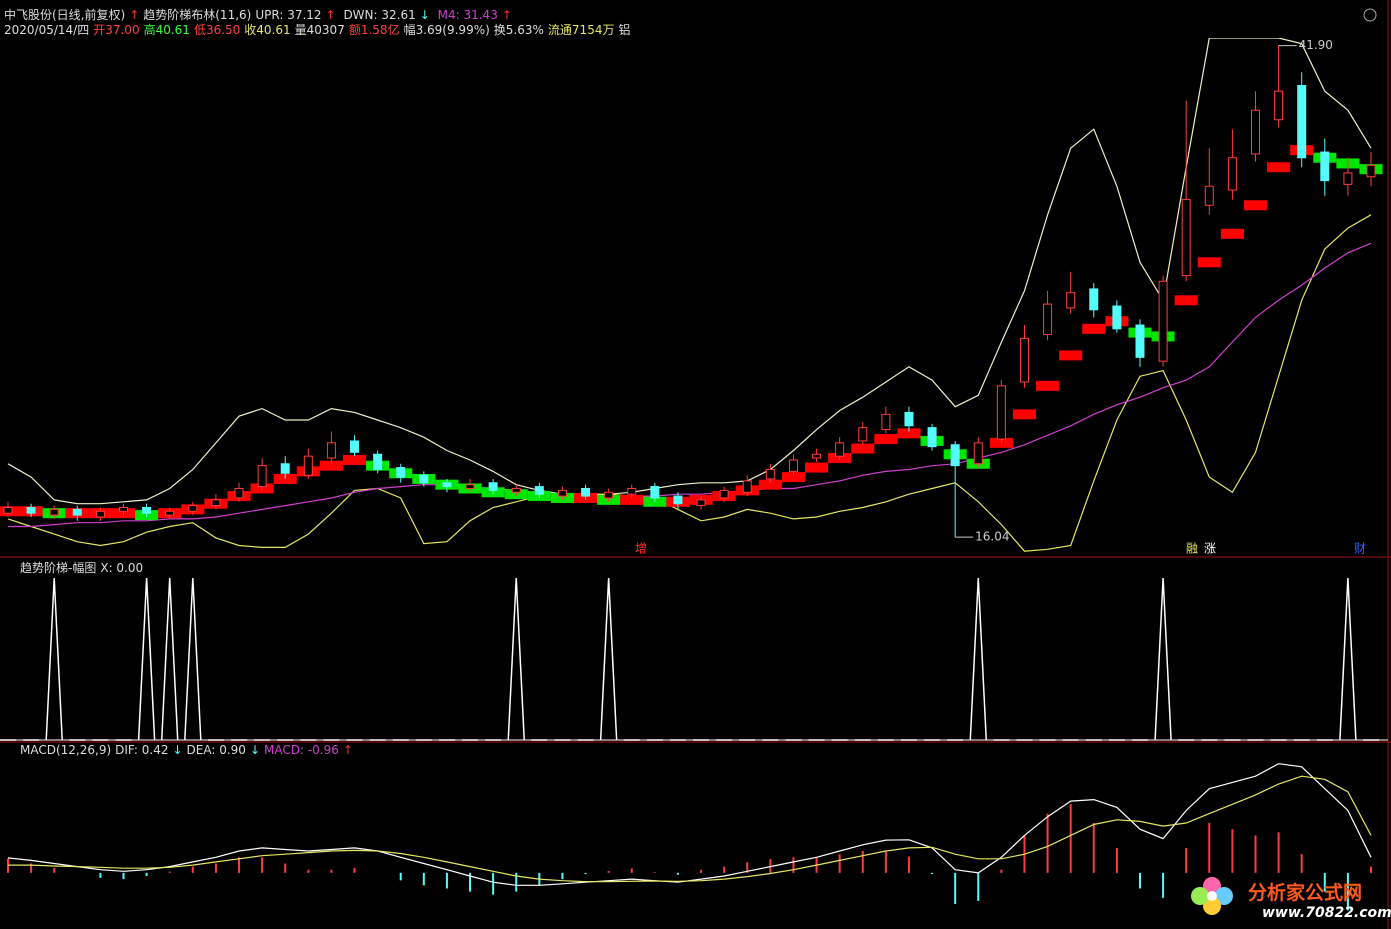 This screenshot has width=1391, height=929. Describe the element at coordinates (1316, 45) in the screenshot. I see `annotation-label: 41.90` at that location.